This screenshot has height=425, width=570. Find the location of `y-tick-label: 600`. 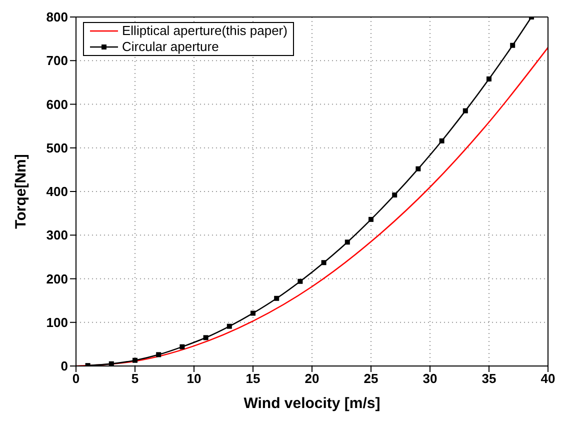

y-tick-label: 600 is located at coordinates (57, 104).